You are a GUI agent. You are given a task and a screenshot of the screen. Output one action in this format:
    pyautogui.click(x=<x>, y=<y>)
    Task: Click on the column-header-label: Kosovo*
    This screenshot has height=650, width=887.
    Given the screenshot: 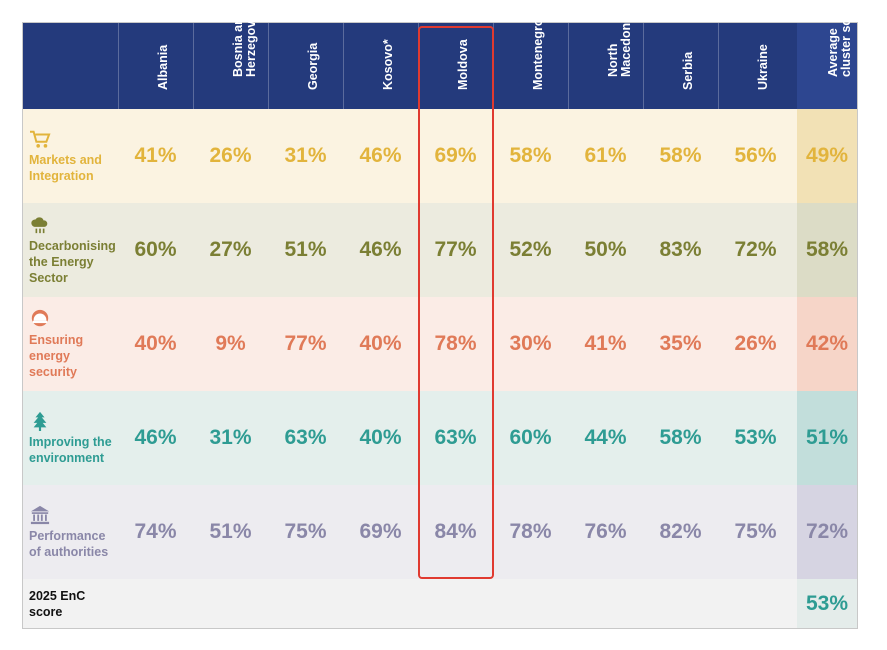 What is the action you would take?
    pyautogui.click(x=387, y=64)
    